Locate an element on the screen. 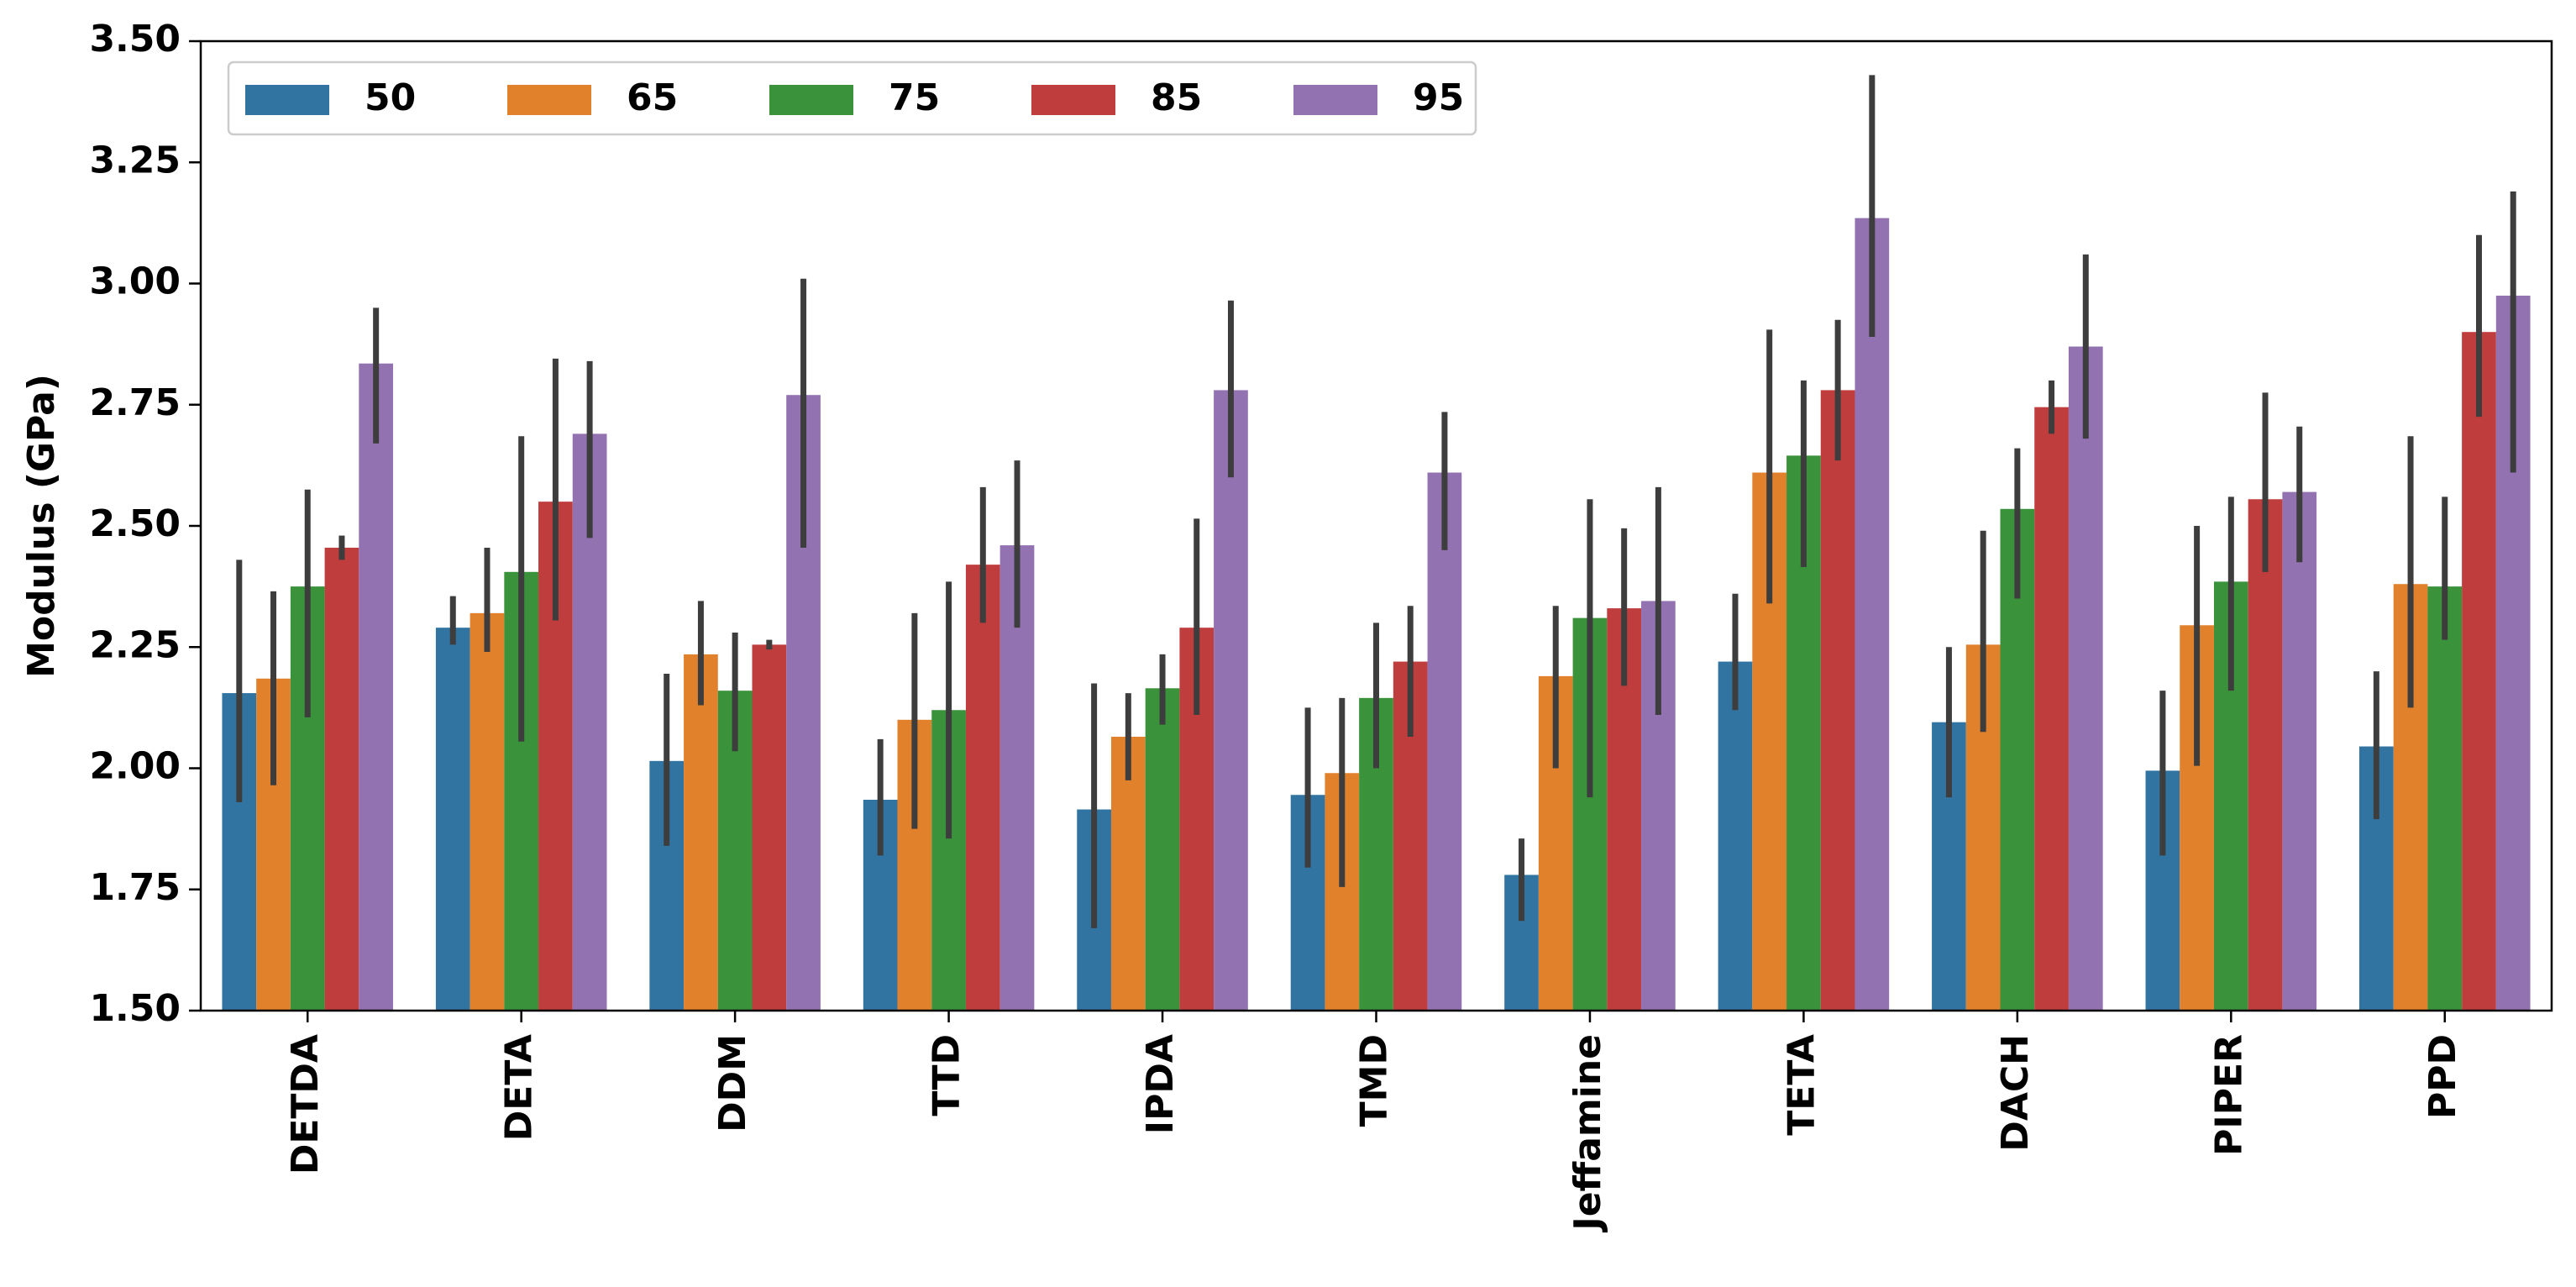 Image resolution: width=2576 pixels, height=1287 pixels. legend-label: 65 is located at coordinates (652, 97).